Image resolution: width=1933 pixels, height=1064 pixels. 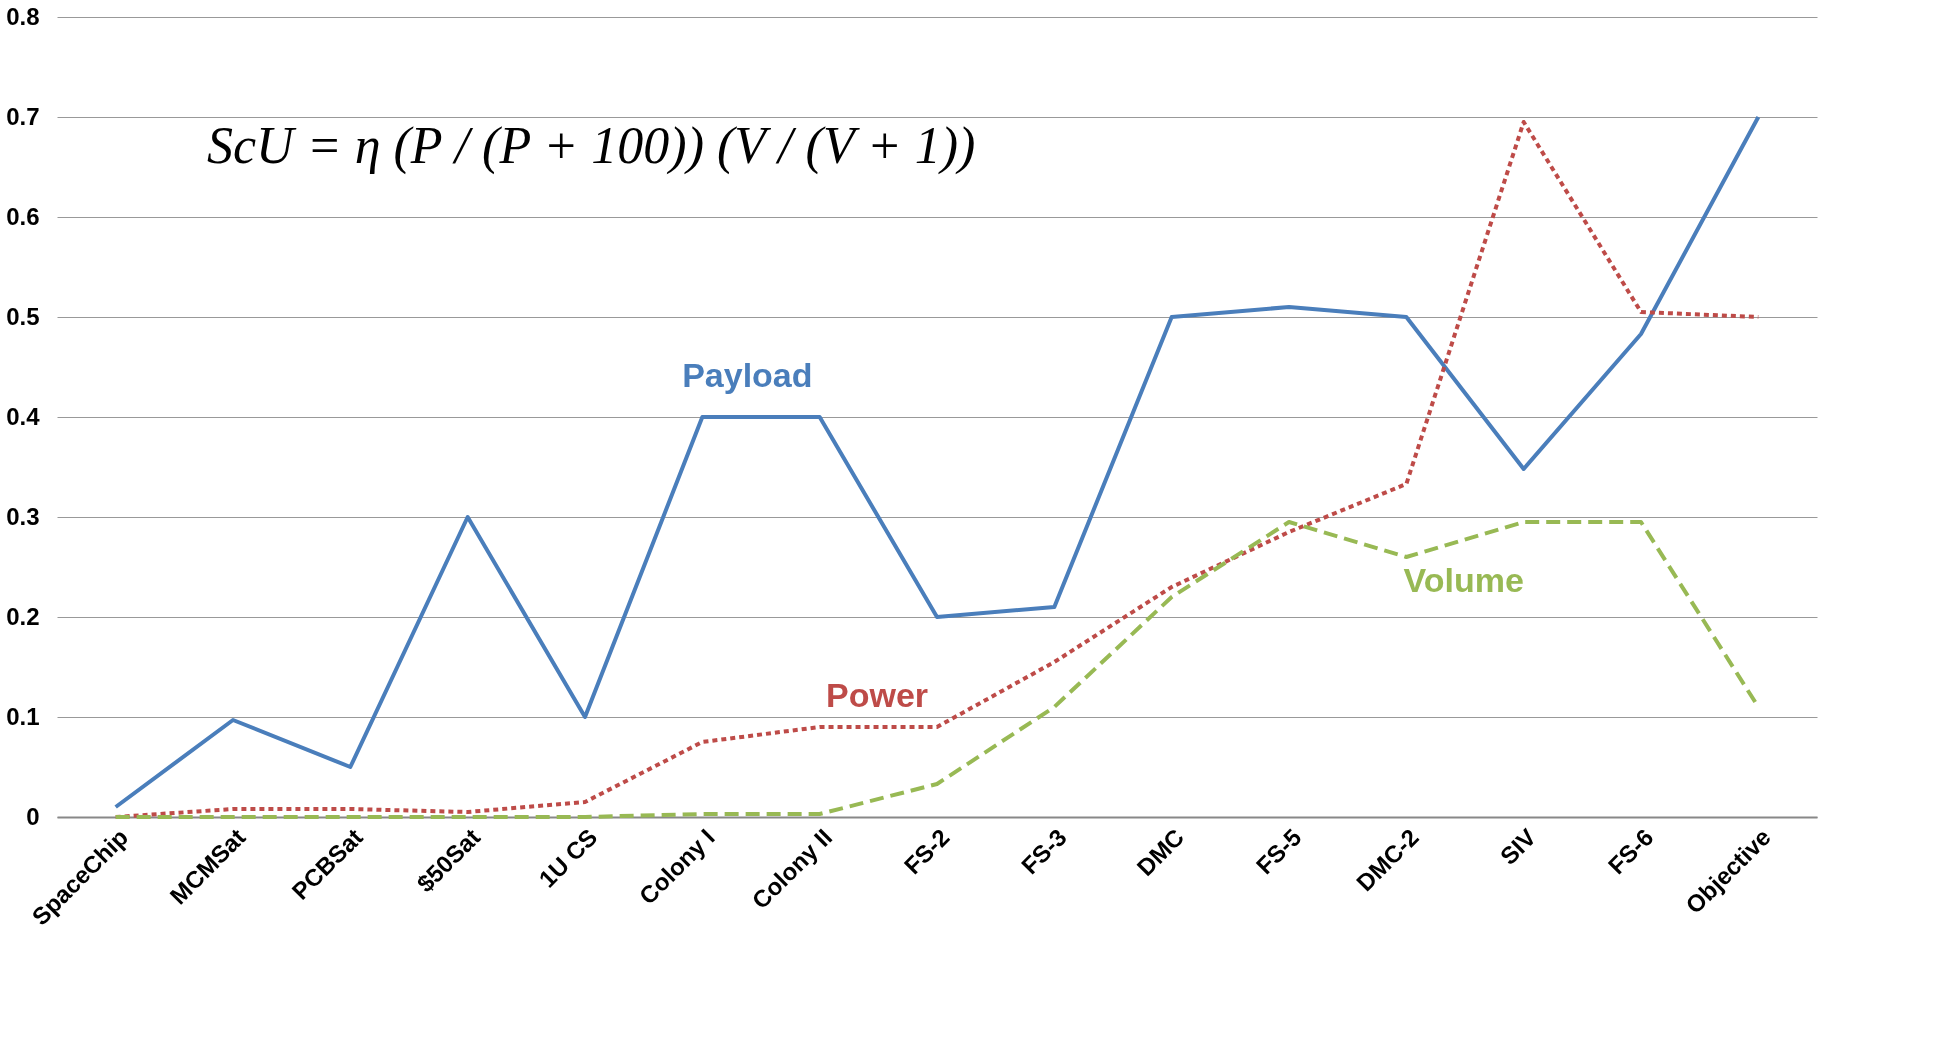 What do you see at coordinates (23, 616) in the screenshot?
I see `y-tick-label: 0.2` at bounding box center [23, 616].